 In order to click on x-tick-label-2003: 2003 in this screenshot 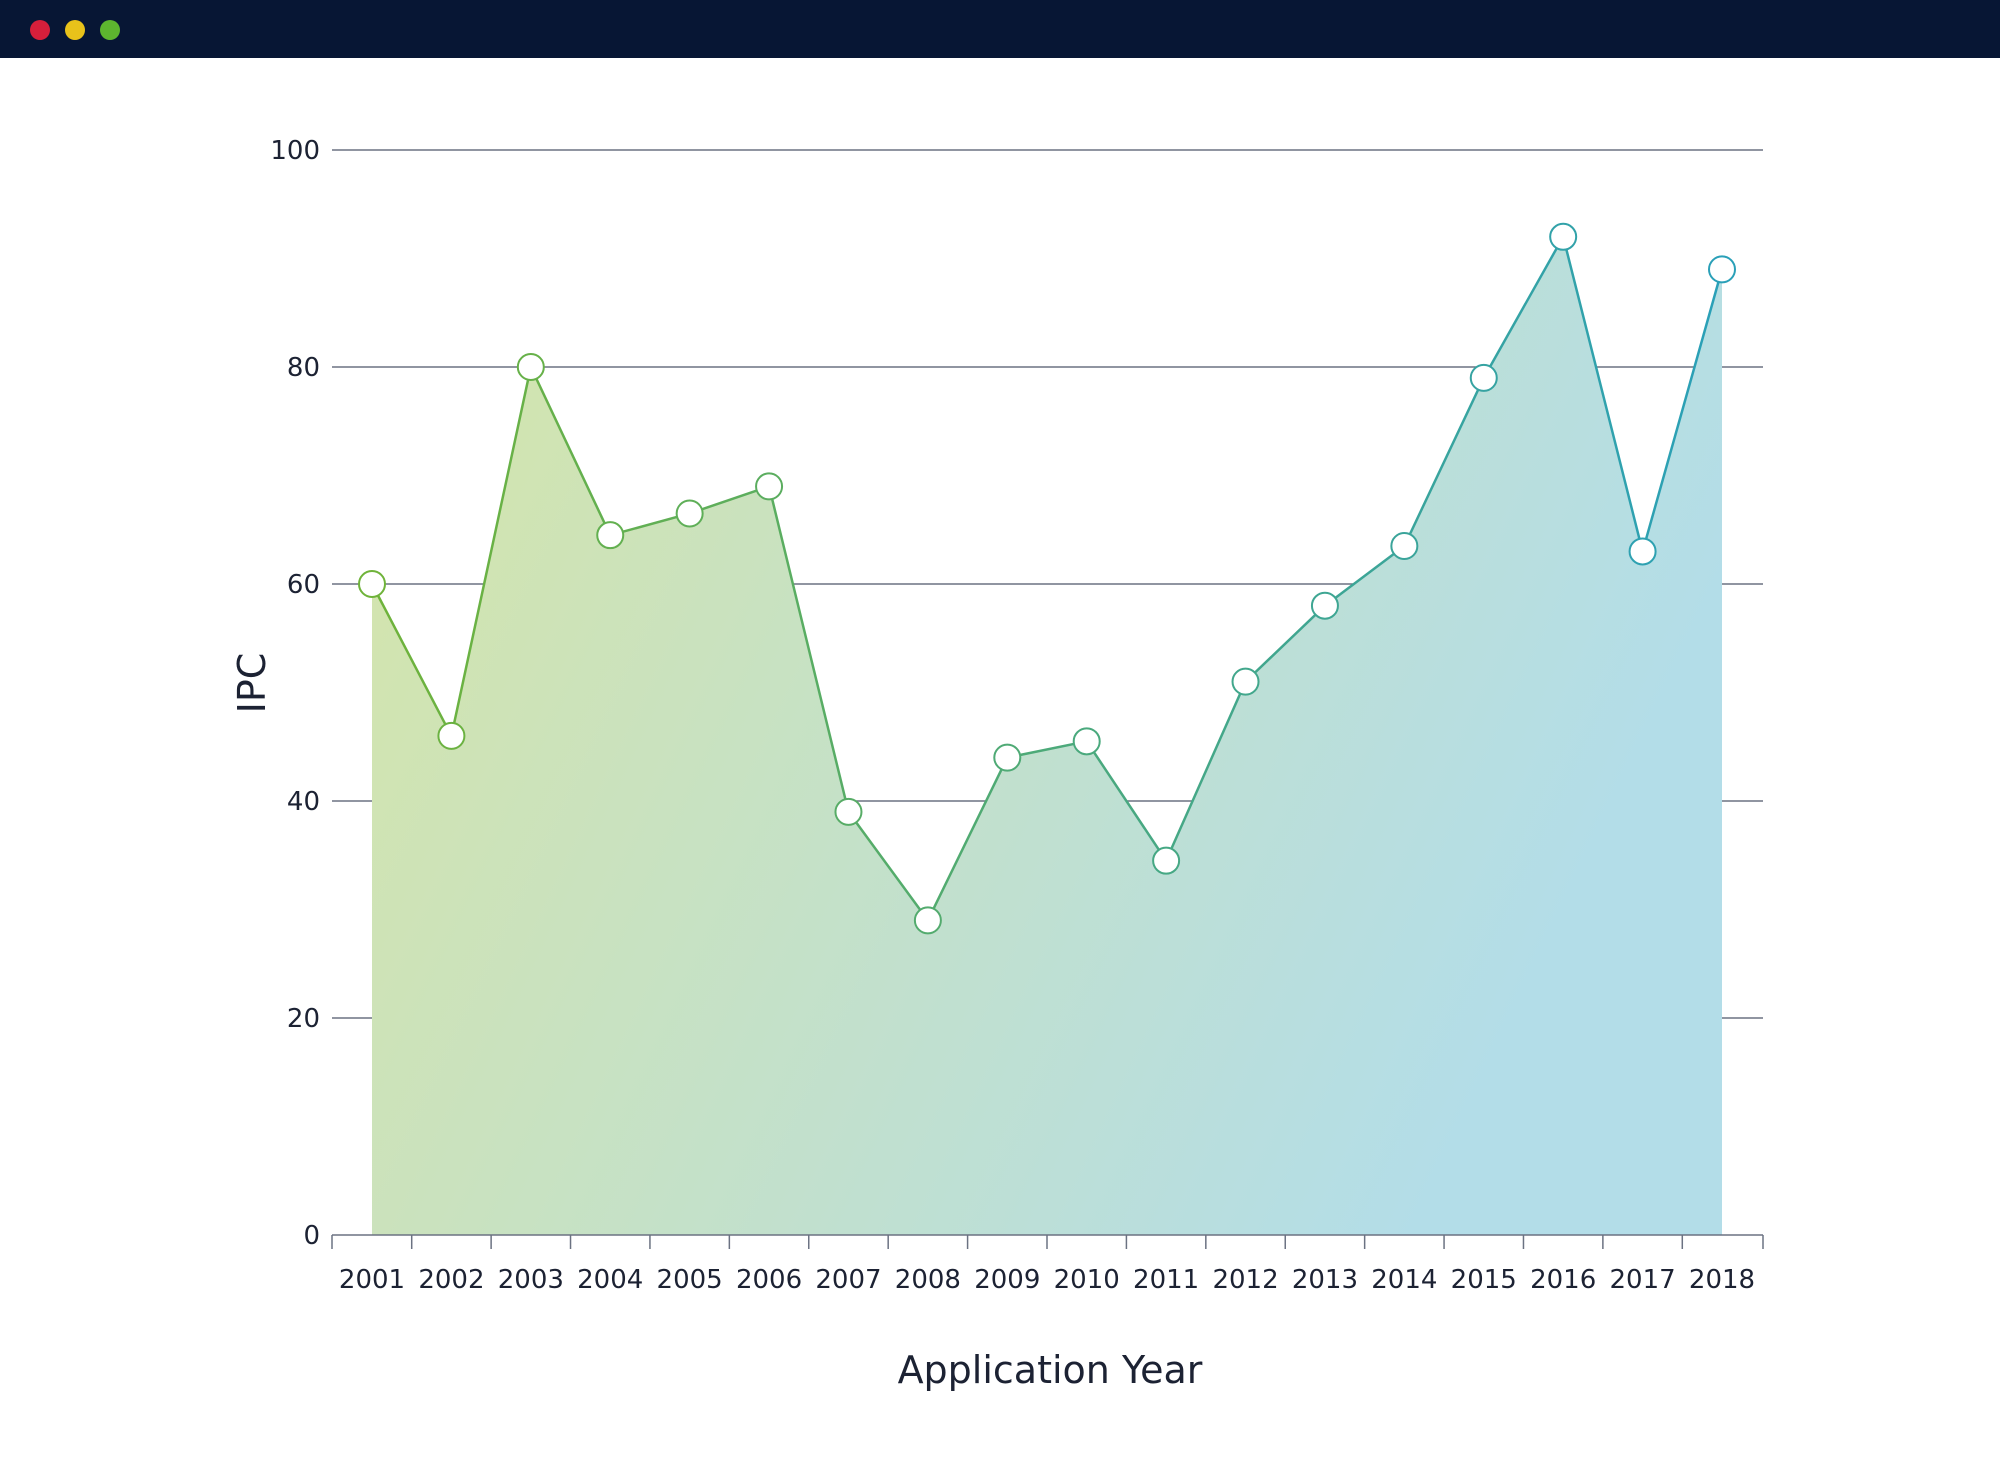, I will do `click(531, 1280)`.